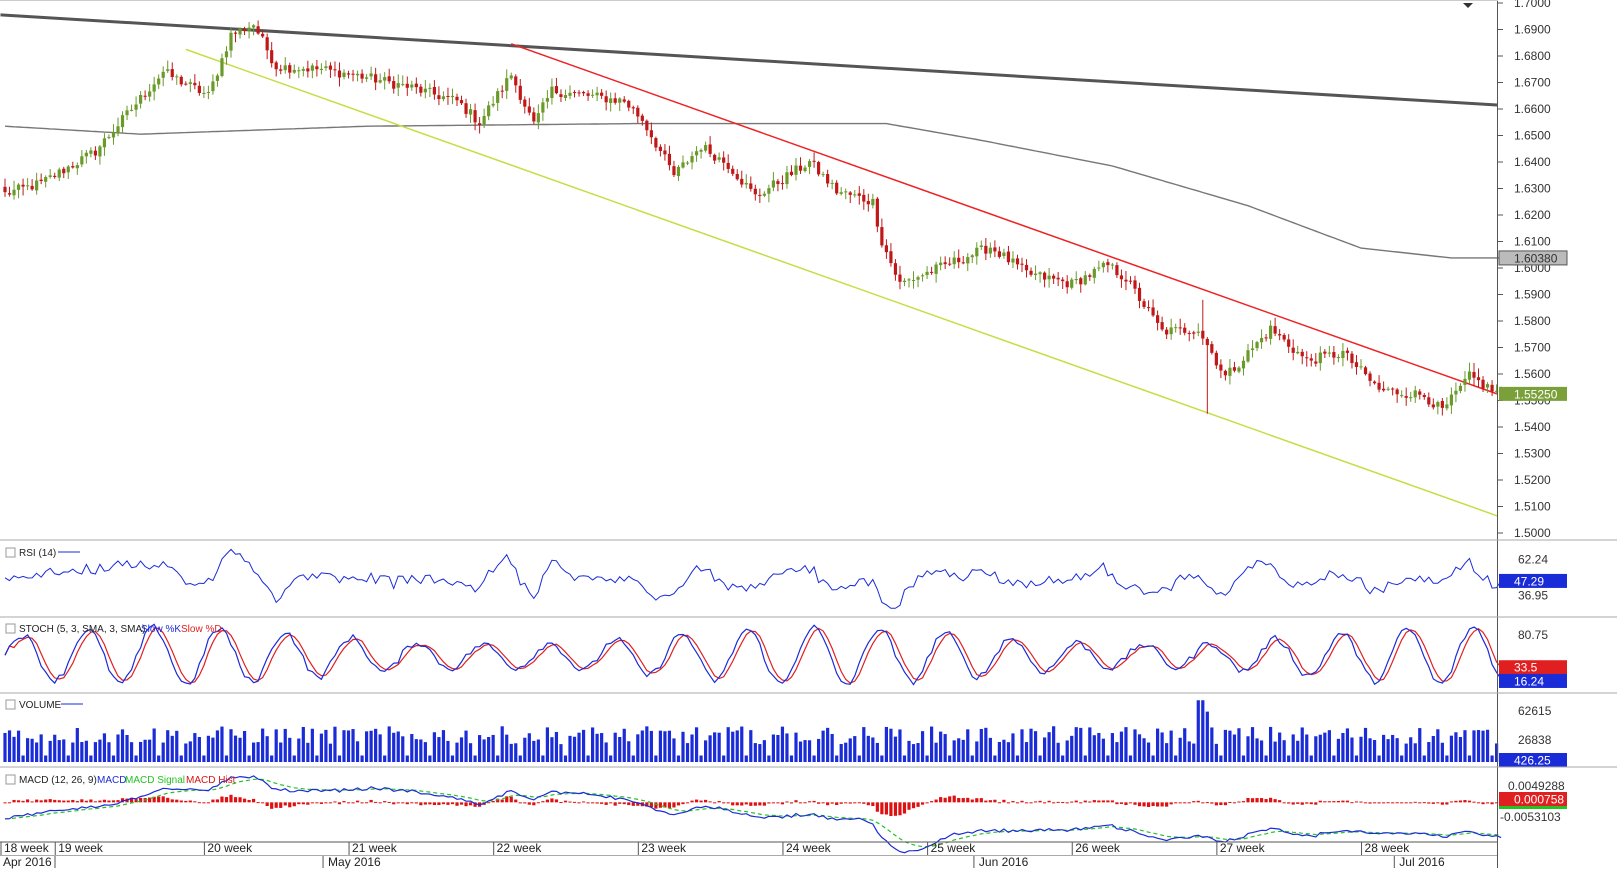  Describe the element at coordinates (785, 733) in the screenshot. I see `volume-panel: VOLUME 62615 26838 426.25` at that location.